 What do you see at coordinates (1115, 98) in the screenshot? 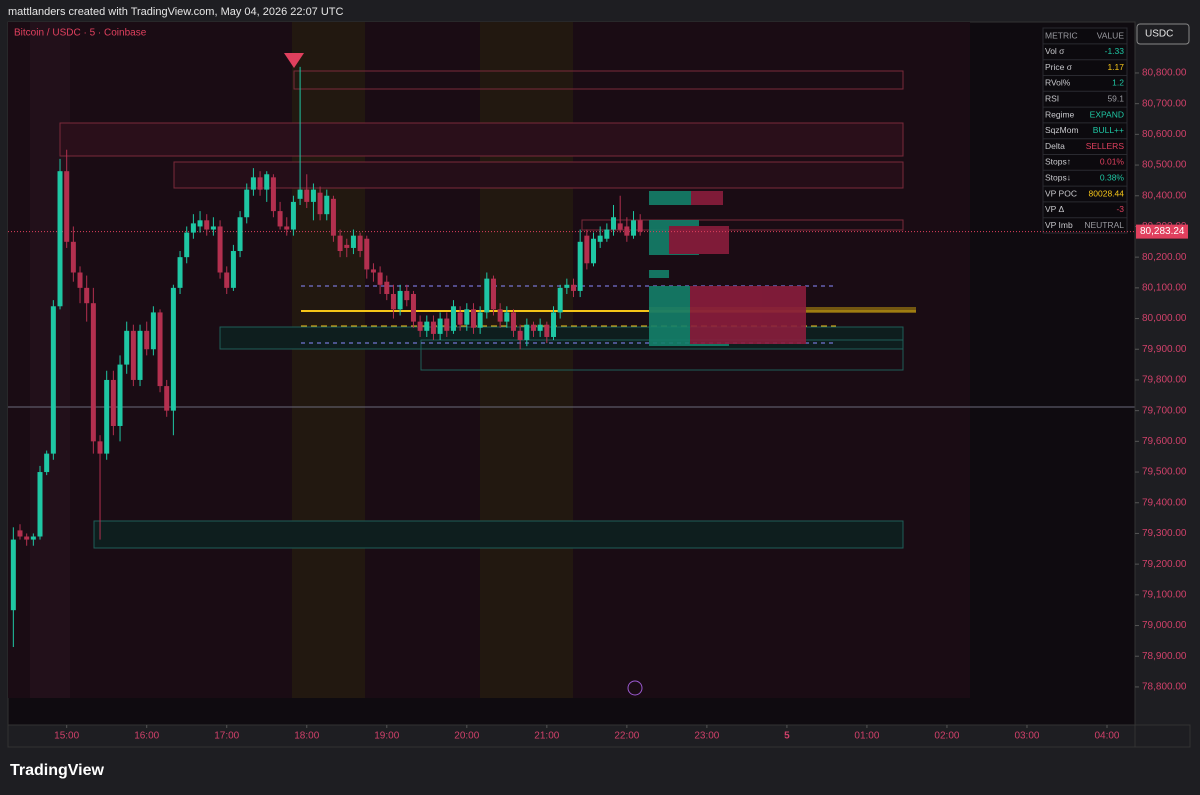
I see `table-value: 59.1` at bounding box center [1115, 98].